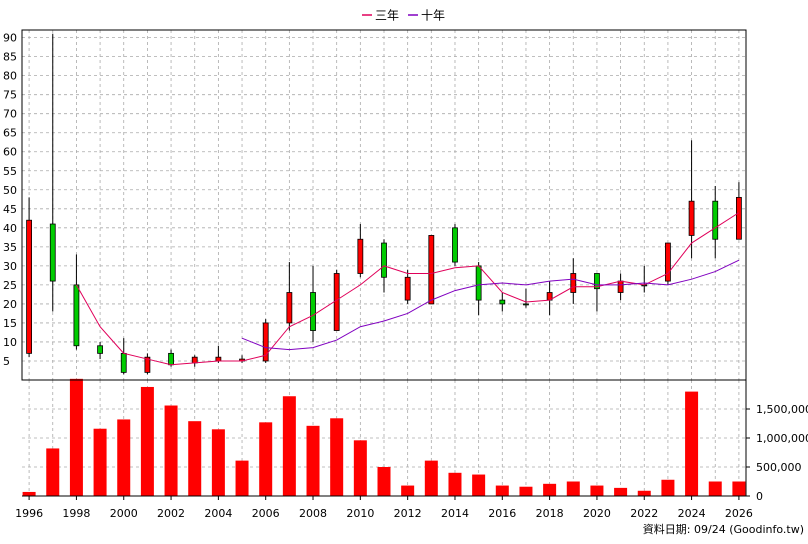 This screenshot has width=808, height=544. What do you see at coordinates (266, 513) in the screenshot?
I see `year-tick-label: 2006` at bounding box center [266, 513].